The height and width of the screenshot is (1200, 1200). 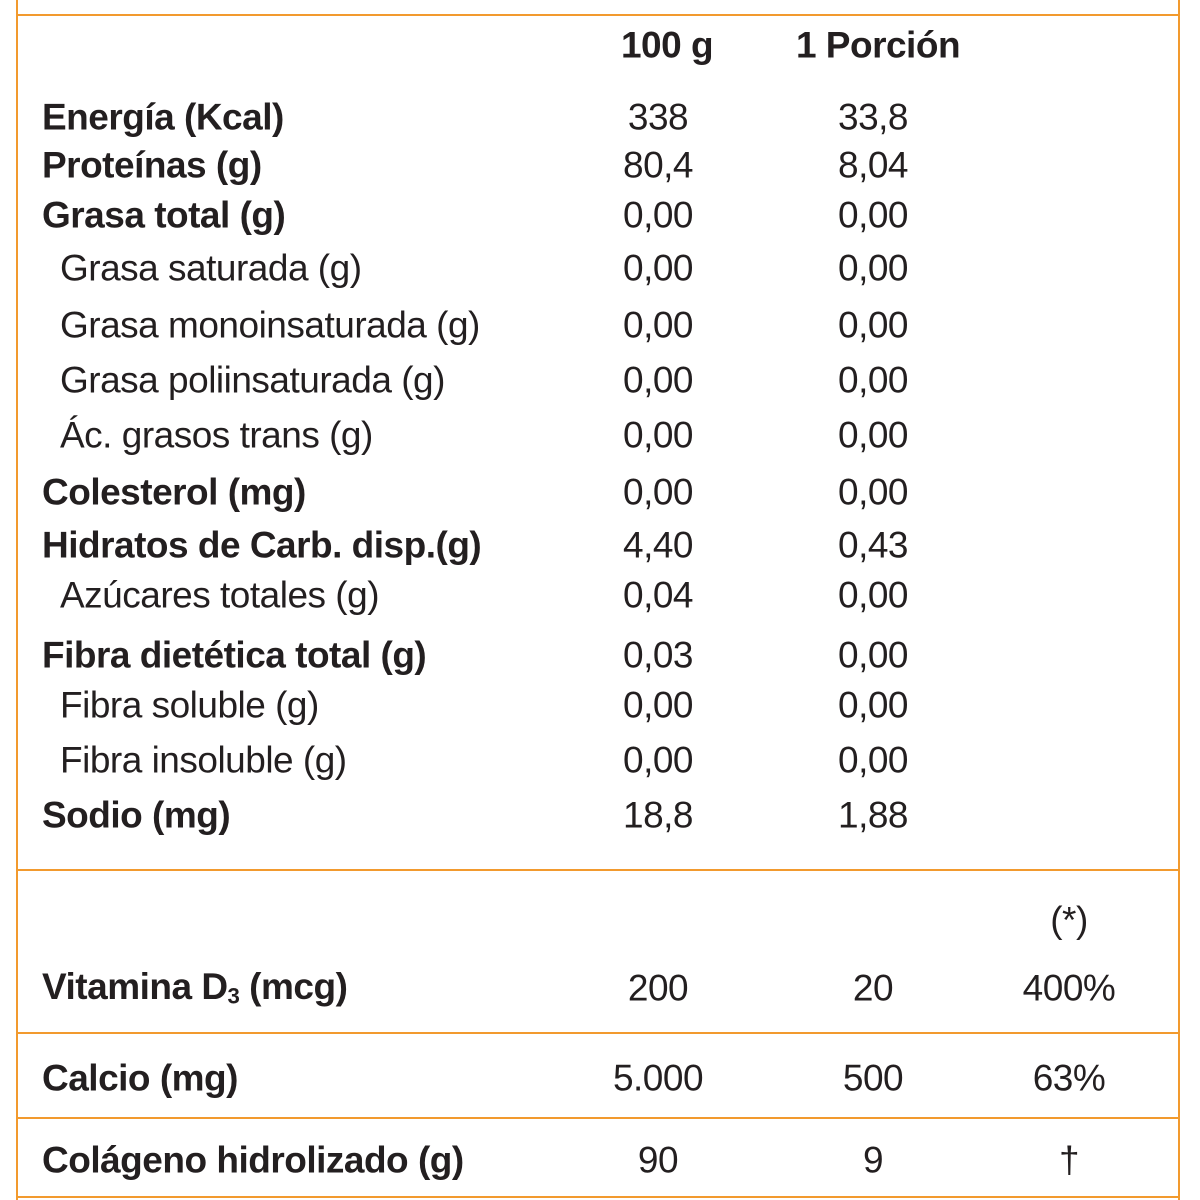 I want to click on percent-header: (*), so click(x=1069, y=920).